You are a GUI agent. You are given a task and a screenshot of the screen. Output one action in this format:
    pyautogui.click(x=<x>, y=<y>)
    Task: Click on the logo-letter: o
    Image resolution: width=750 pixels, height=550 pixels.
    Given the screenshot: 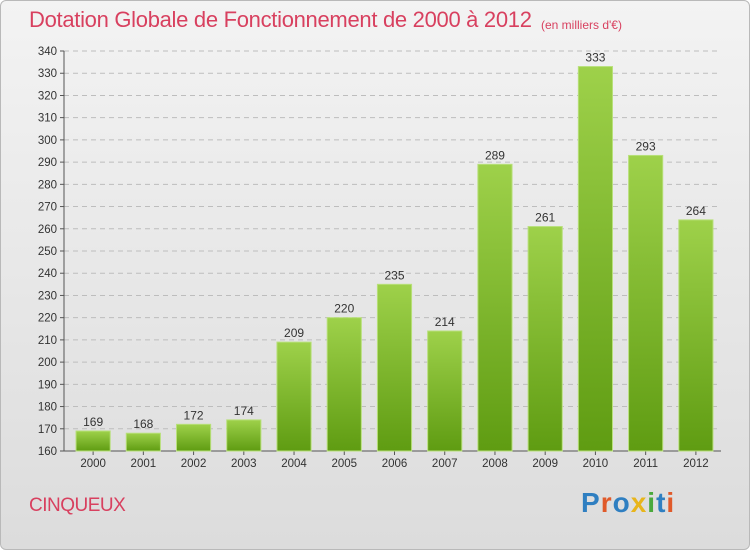 What is the action you would take?
    pyautogui.click(x=621, y=502)
    